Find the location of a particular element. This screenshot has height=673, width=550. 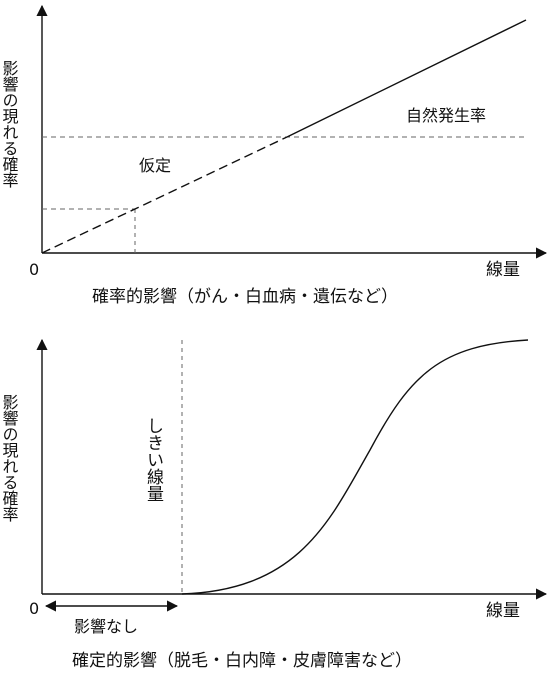

bottom-y-axis-label: 影響の現れる確率 is located at coordinates (9, 458).